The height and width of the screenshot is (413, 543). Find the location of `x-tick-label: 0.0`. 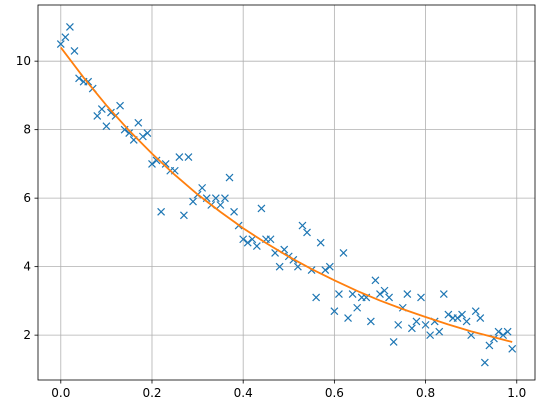

x-tick-label: 0.0 is located at coordinates (60, 393).